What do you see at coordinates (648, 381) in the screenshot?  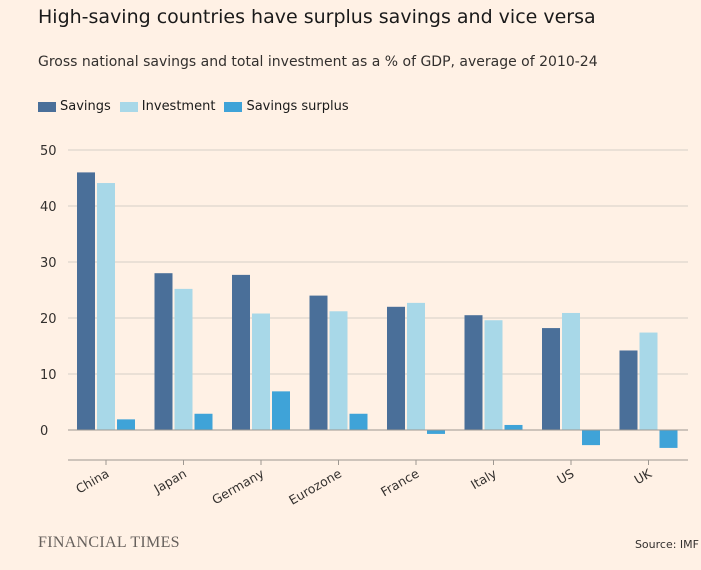 I see `bar-investment-uk` at bounding box center [648, 381].